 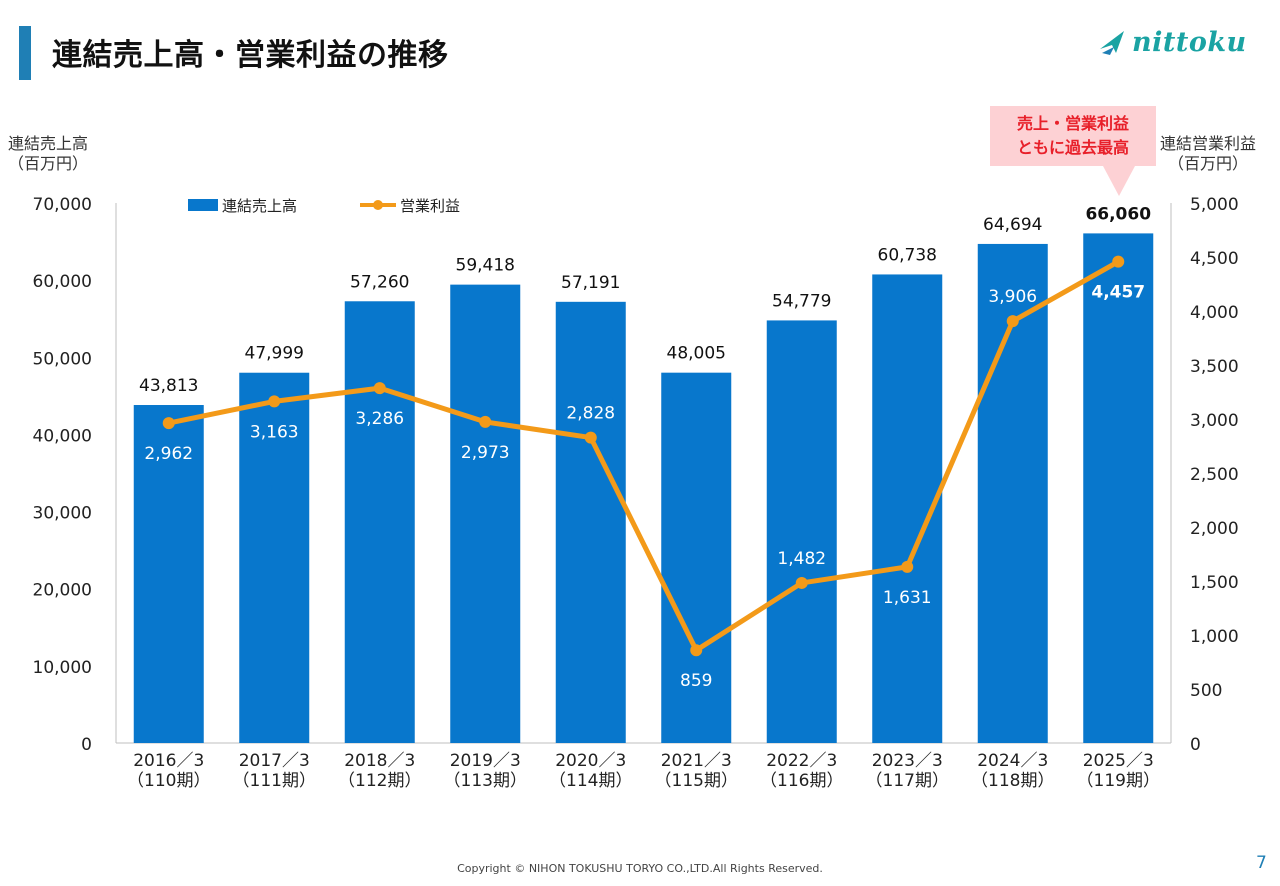 What do you see at coordinates (378, 205) in the screenshot?
I see `legend-swatch-marker` at bounding box center [378, 205].